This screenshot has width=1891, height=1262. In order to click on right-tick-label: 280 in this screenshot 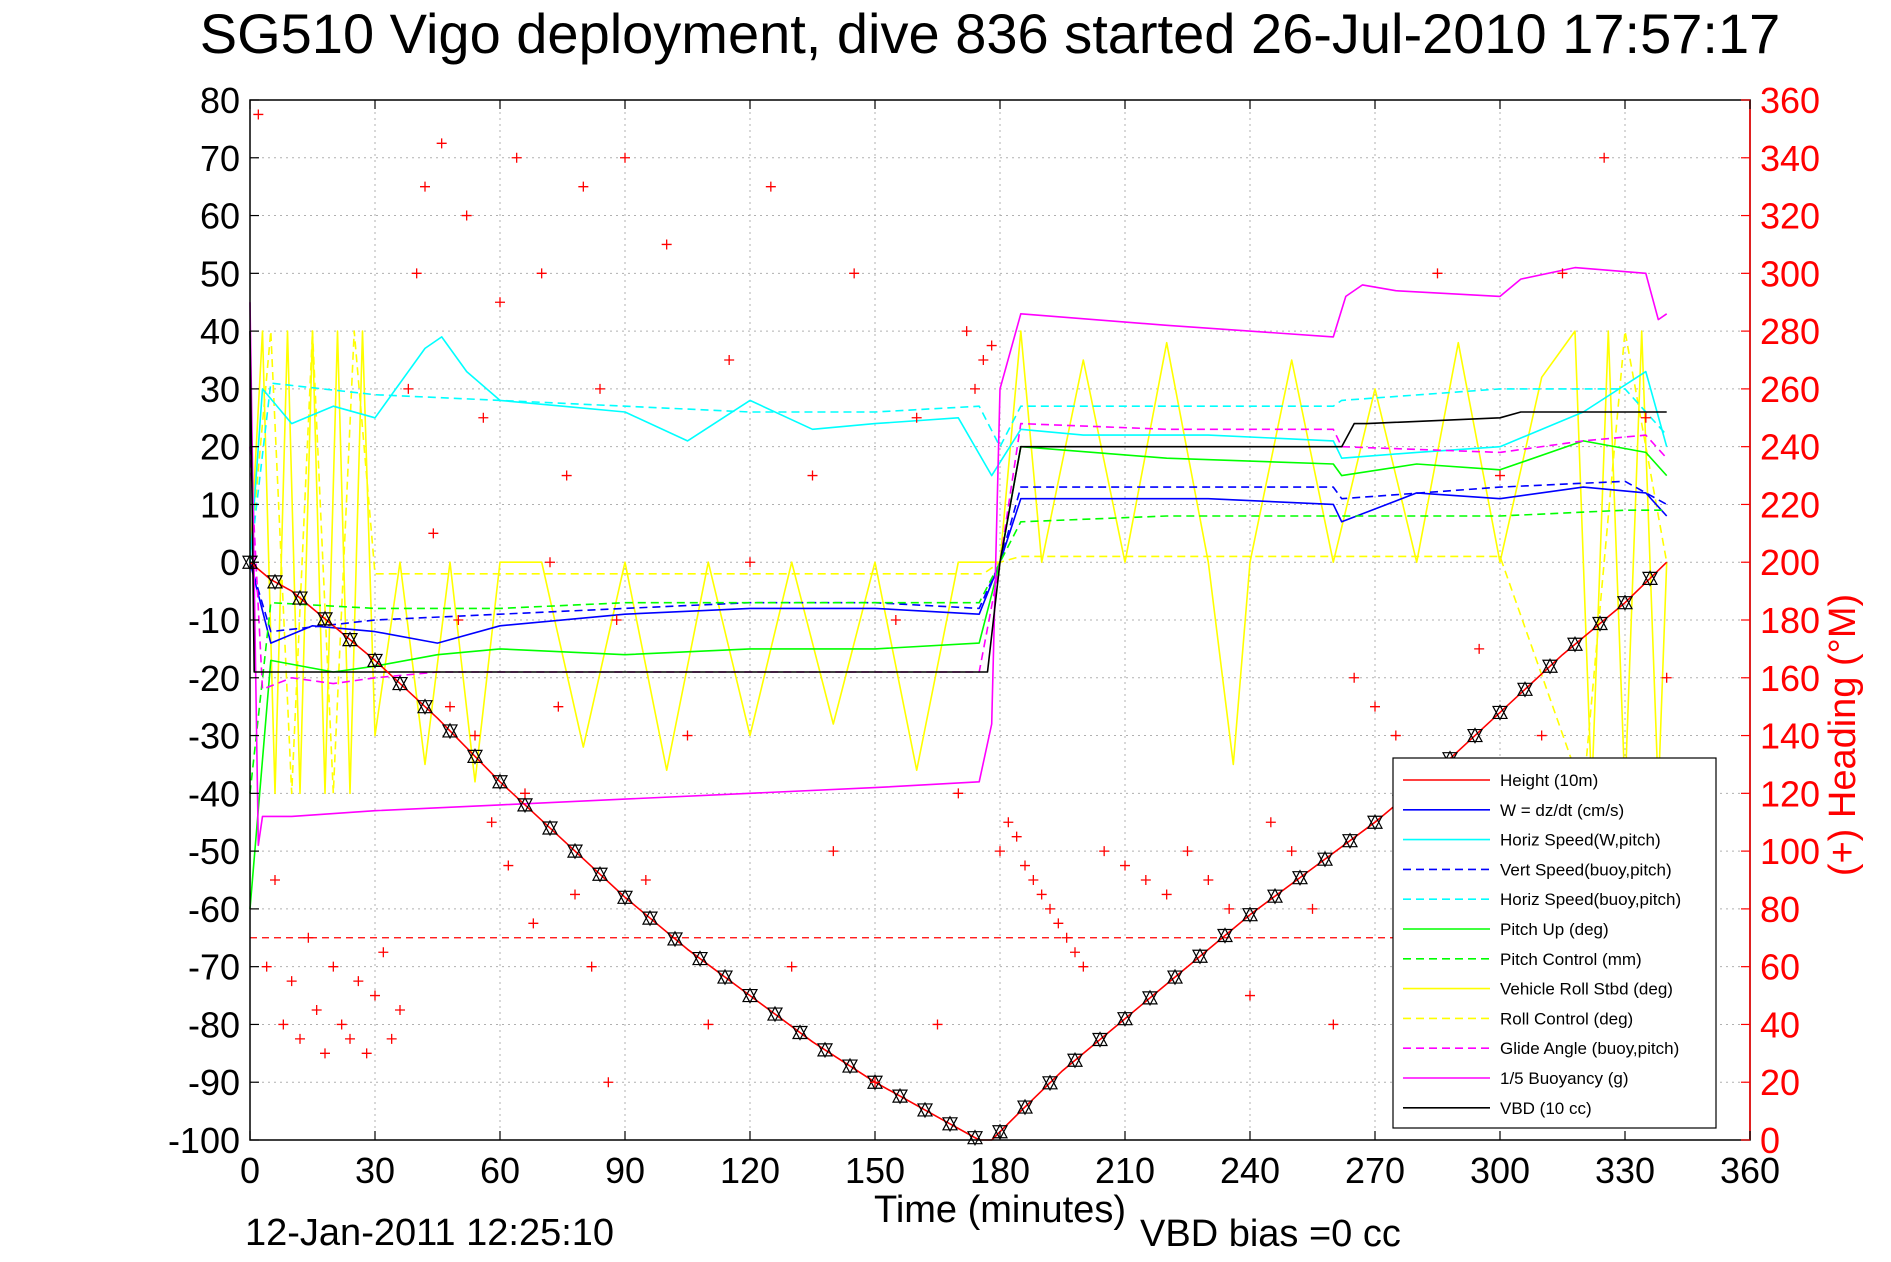, I will do `click(1790, 331)`.